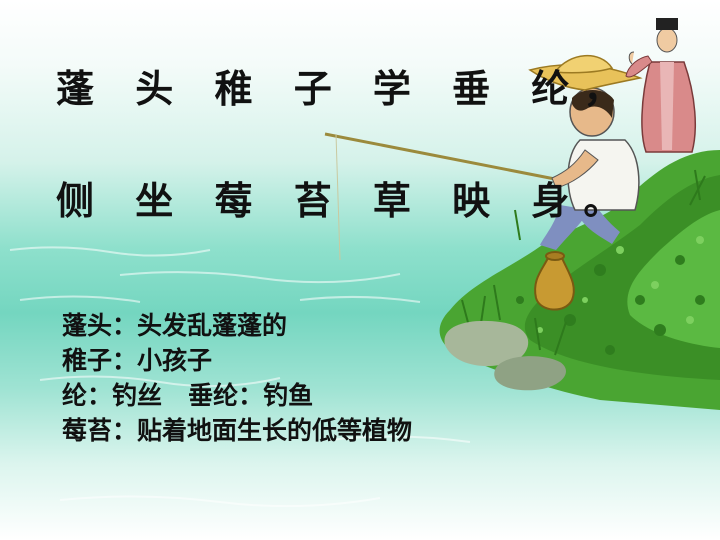  What do you see at coordinates (137, 360) in the screenshot?
I see `note-zhizi: 稚子：小孩子` at bounding box center [137, 360].